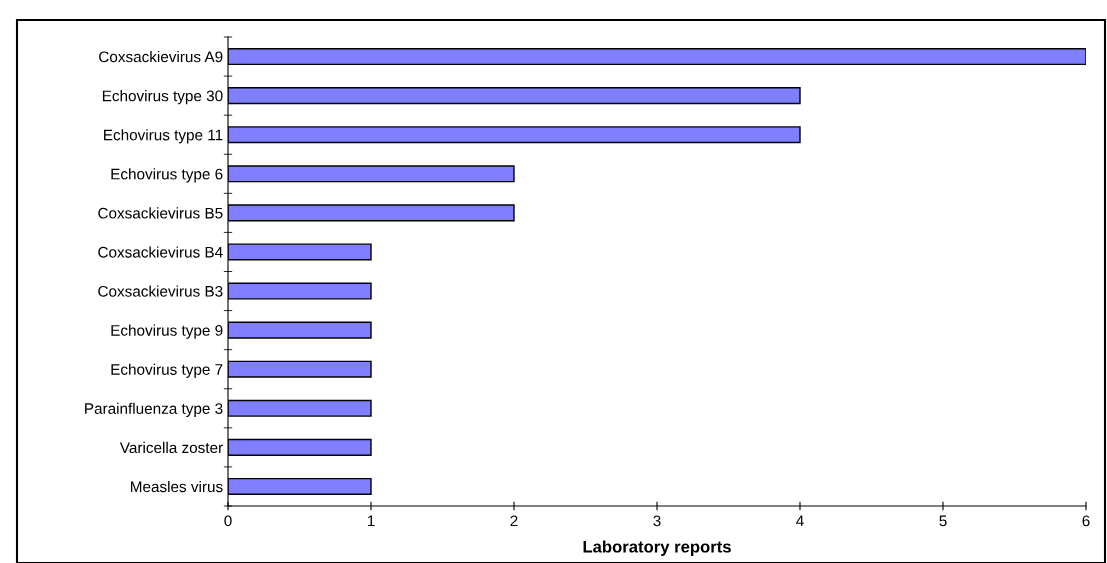 The height and width of the screenshot is (563, 1107). Describe the element at coordinates (371, 521) in the screenshot. I see `x-tick-label: 1` at that location.